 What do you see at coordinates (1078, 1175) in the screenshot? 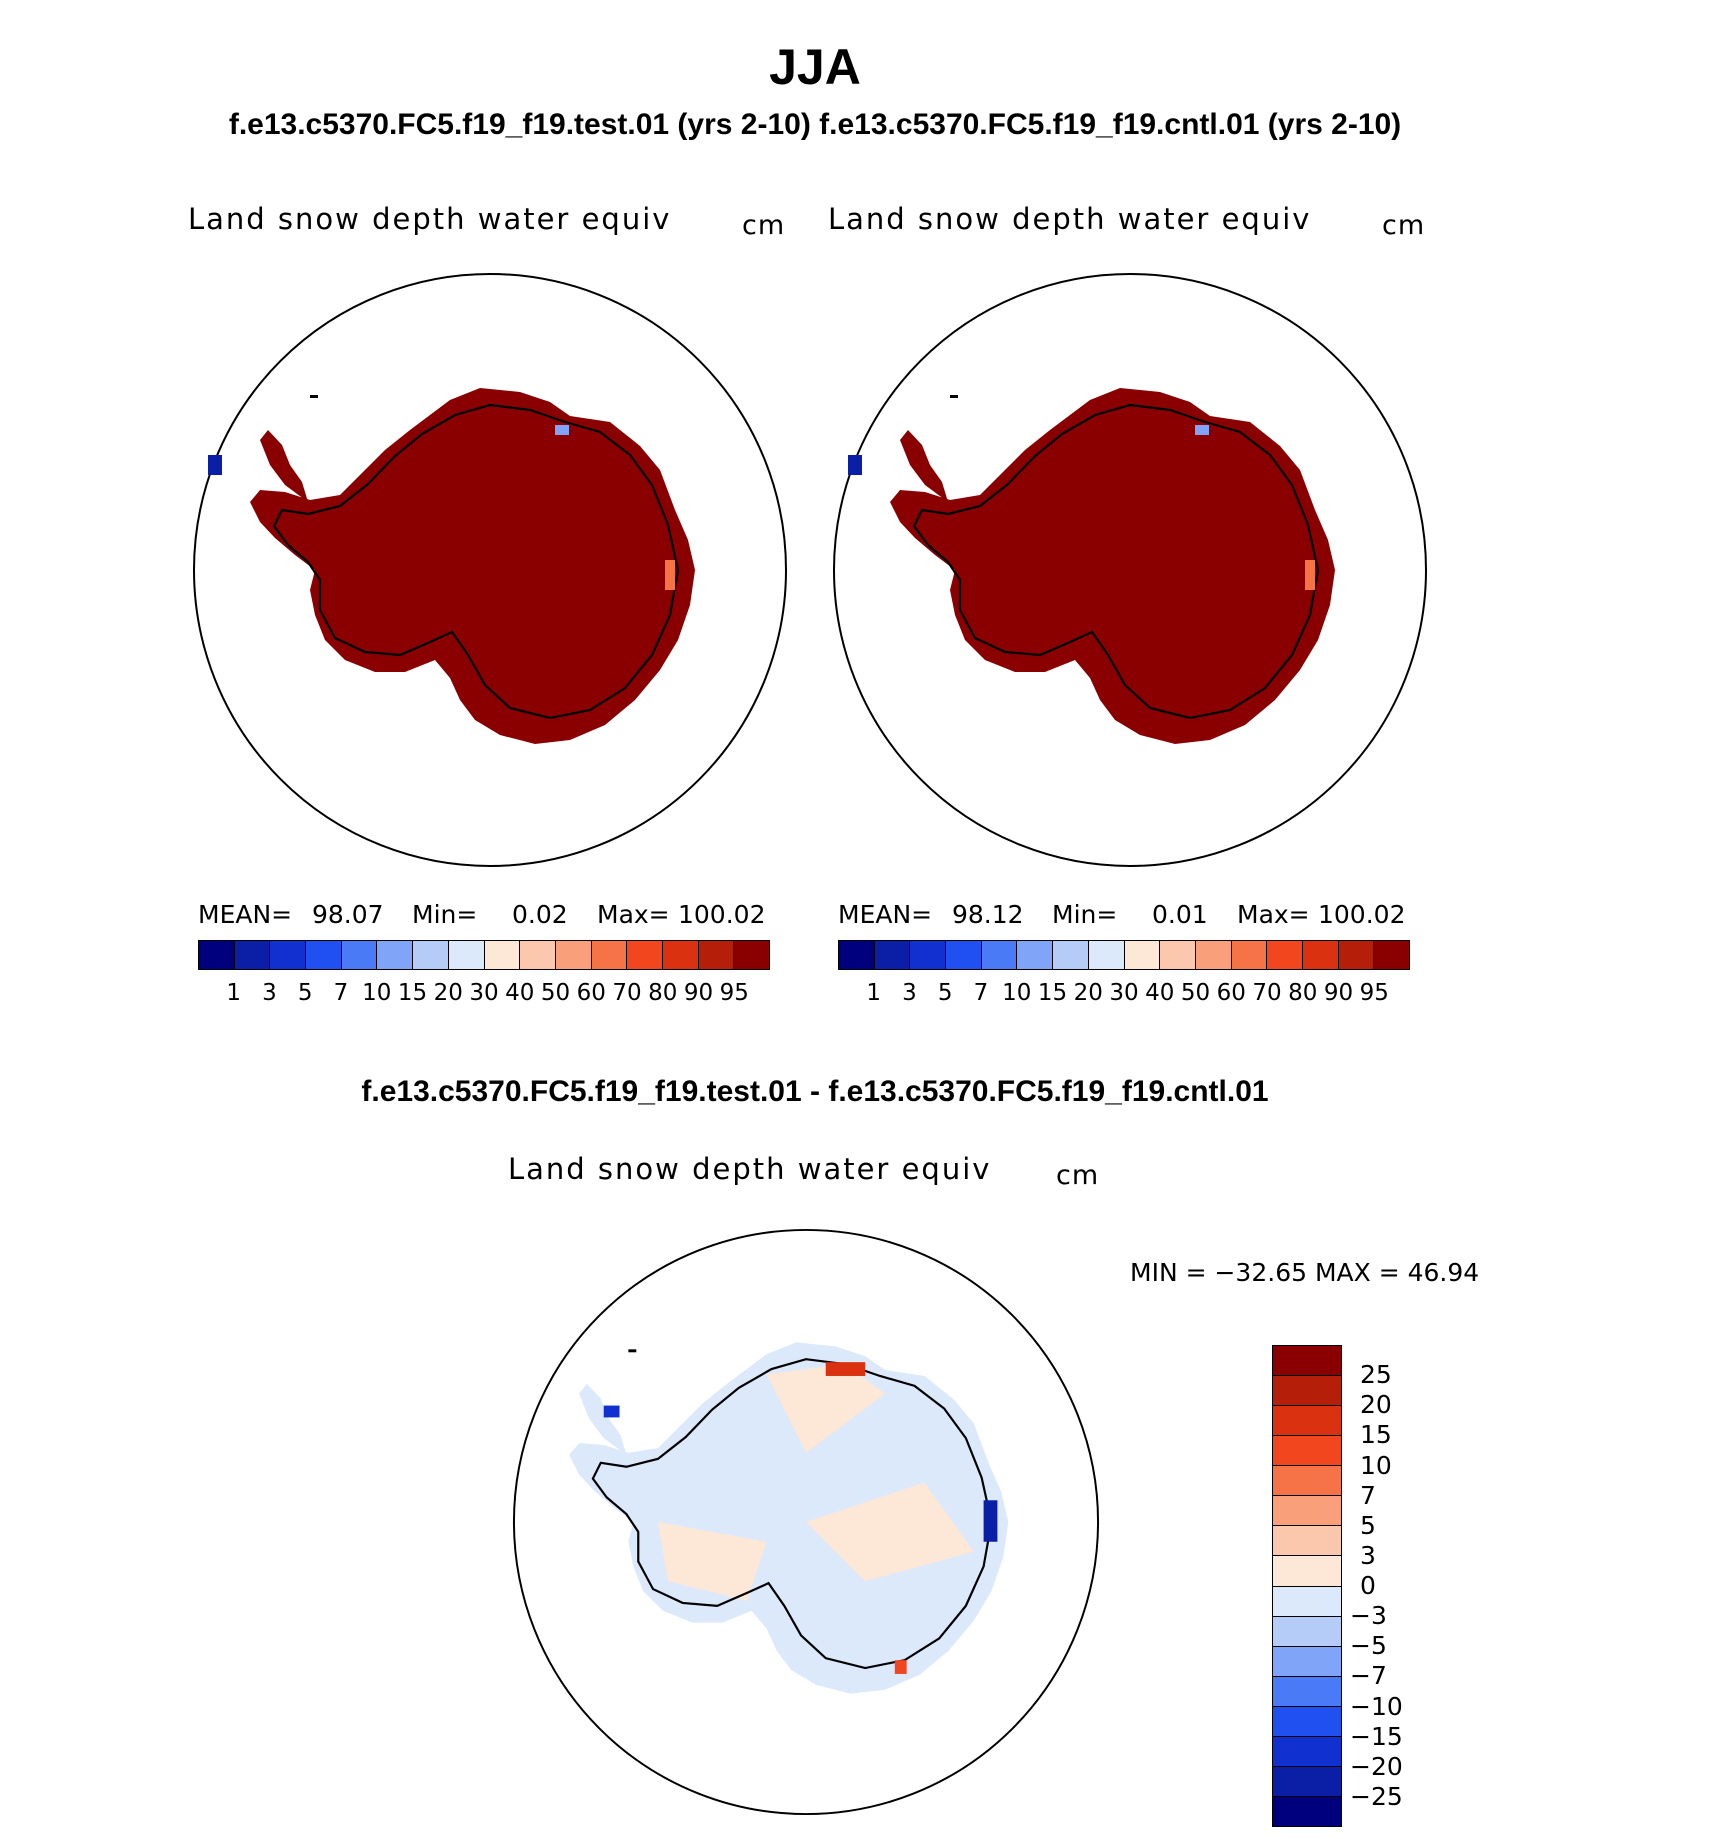
I see `diff-units-label: cm` at bounding box center [1078, 1175].